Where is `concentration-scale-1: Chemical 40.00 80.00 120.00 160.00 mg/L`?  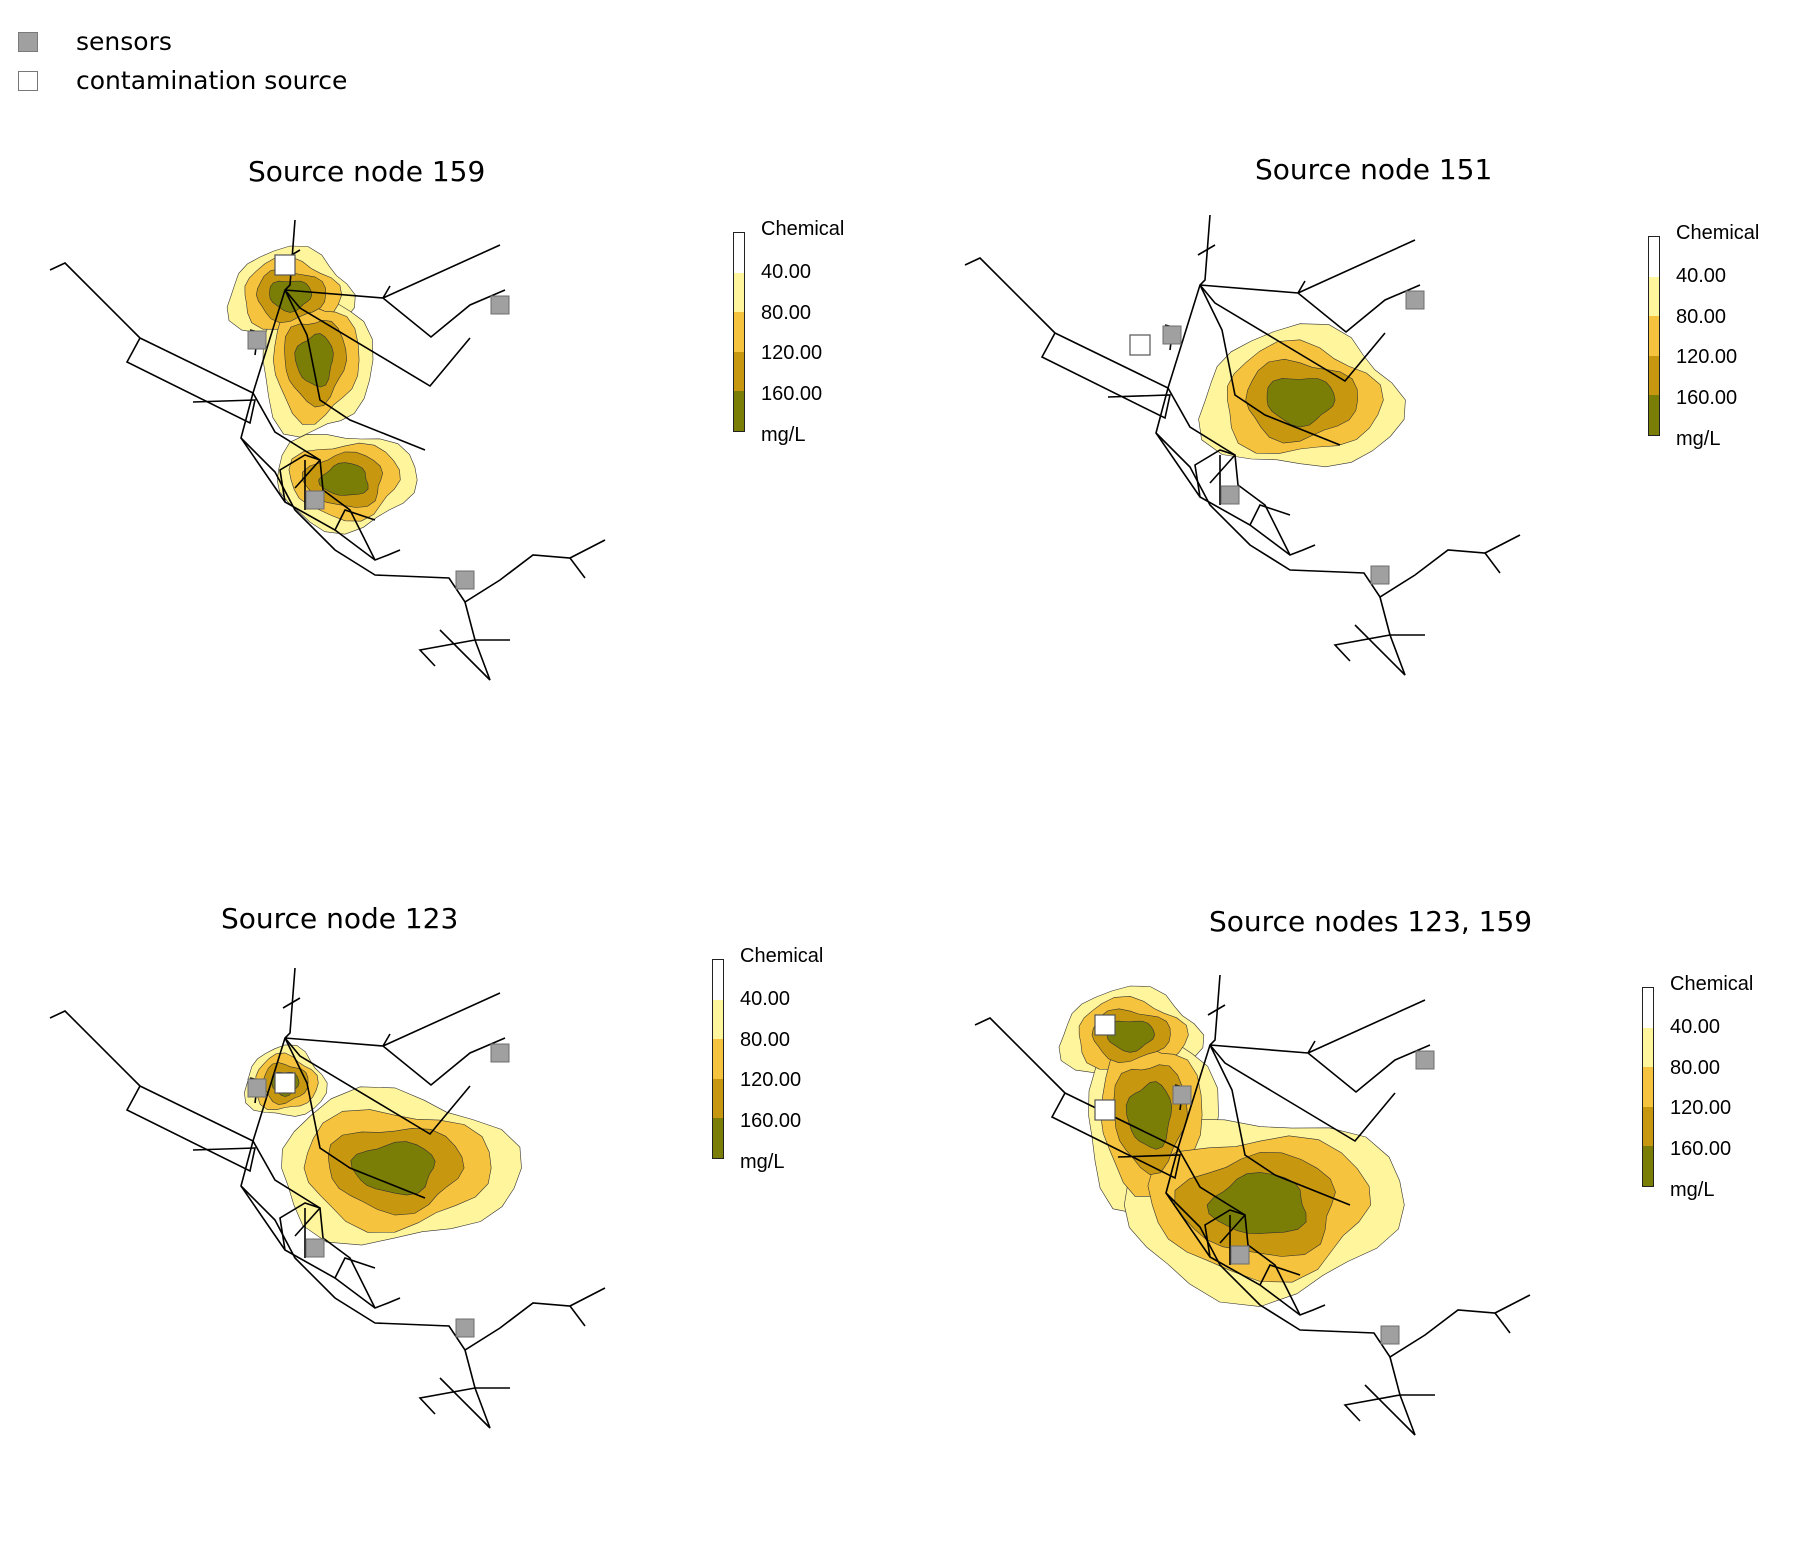 concentration-scale-1: Chemical 40.00 80.00 120.00 160.00 mg/L is located at coordinates (1729, 337).